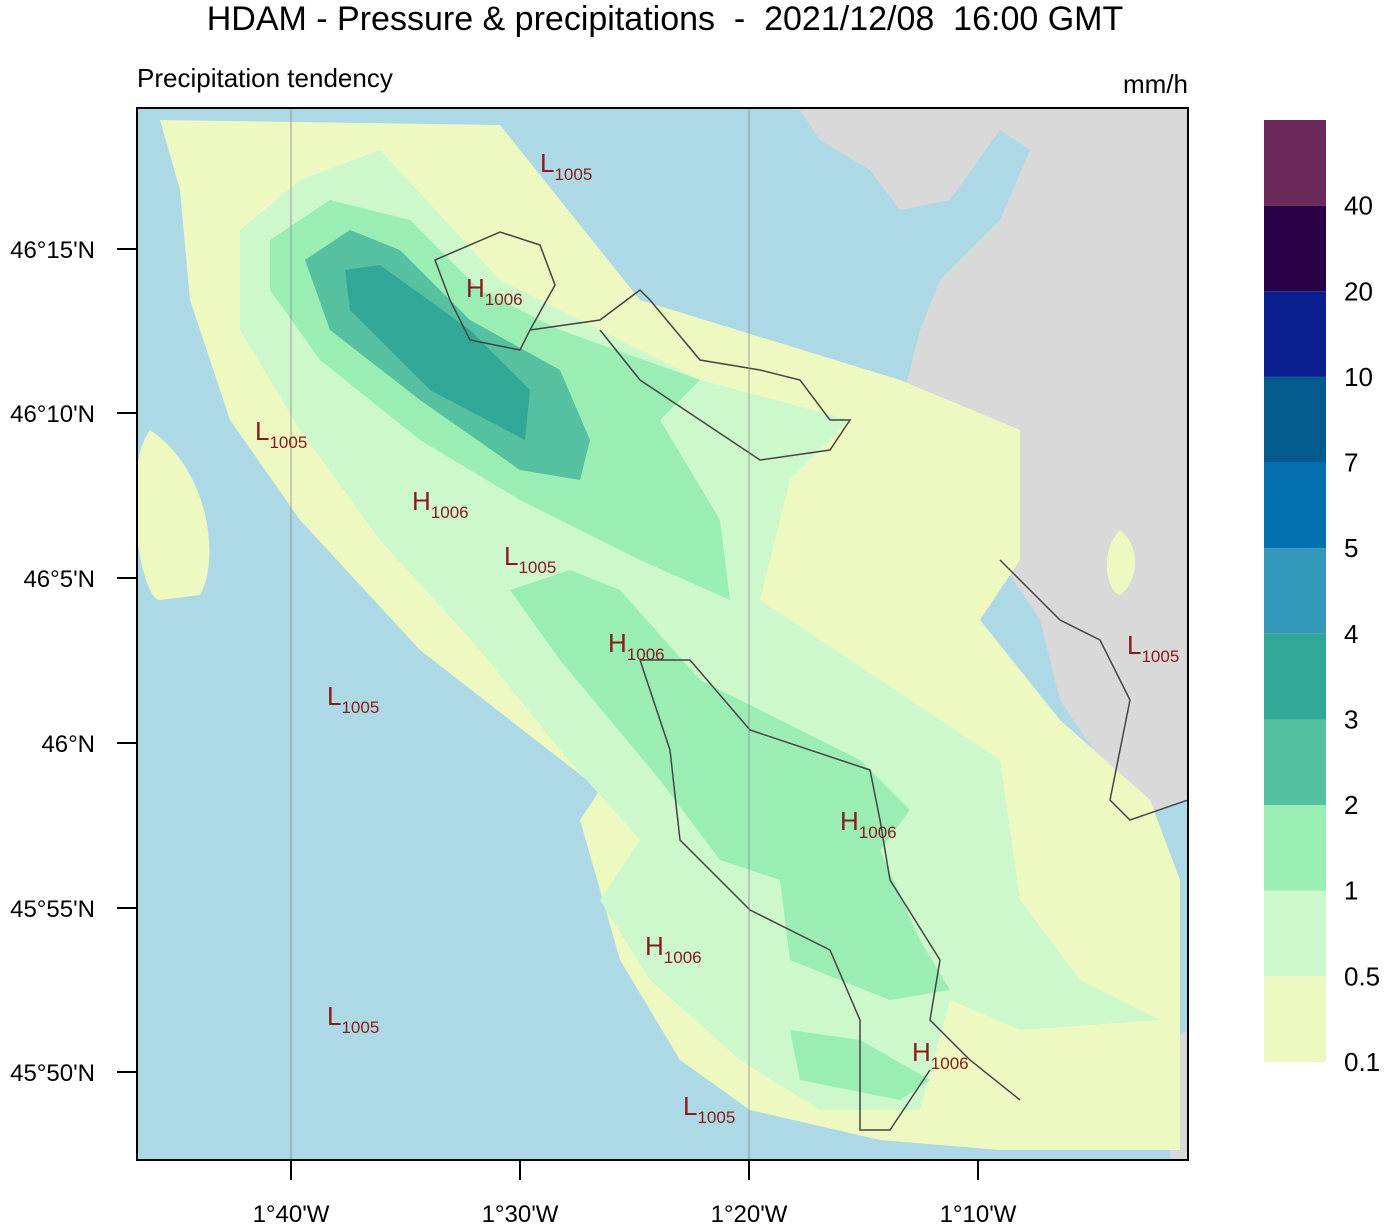 The image size is (1386, 1225). Describe the element at coordinates (265, 78) in the screenshot. I see `subtitle: Precipitation tendency` at that location.